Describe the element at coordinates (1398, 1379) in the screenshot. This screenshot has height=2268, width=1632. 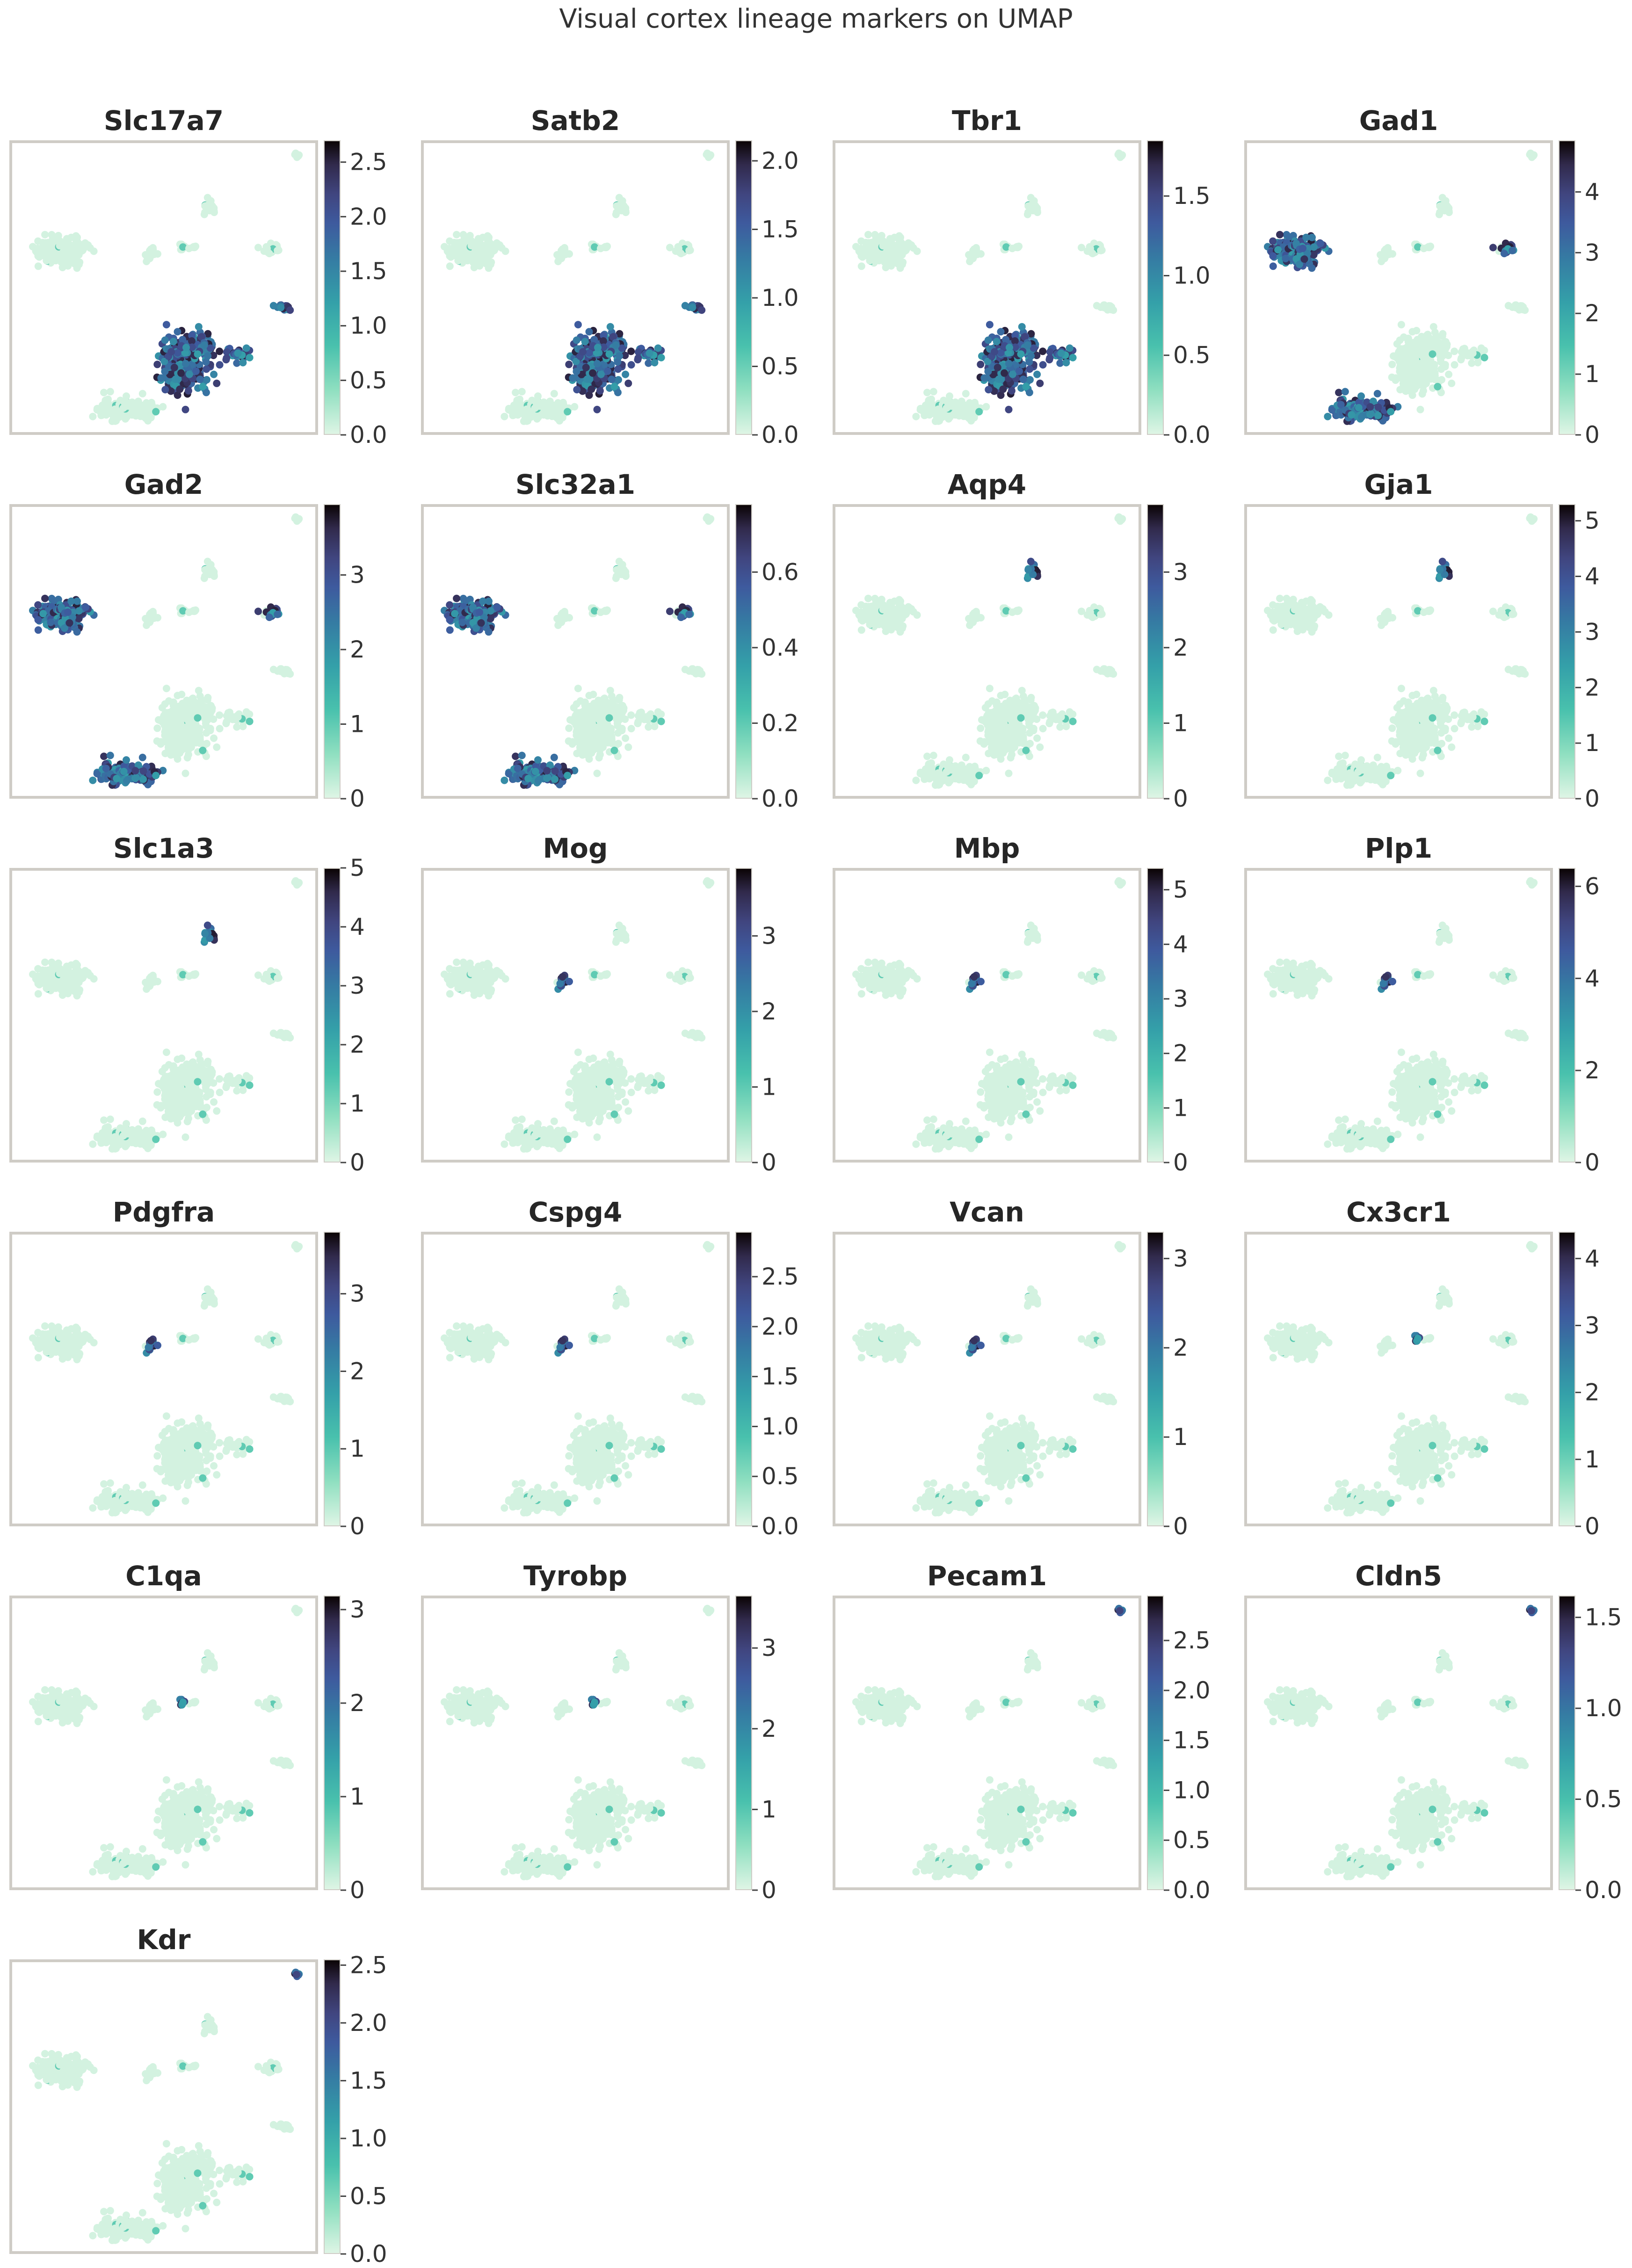
I see `umap-plot-cx3cr1` at that location.